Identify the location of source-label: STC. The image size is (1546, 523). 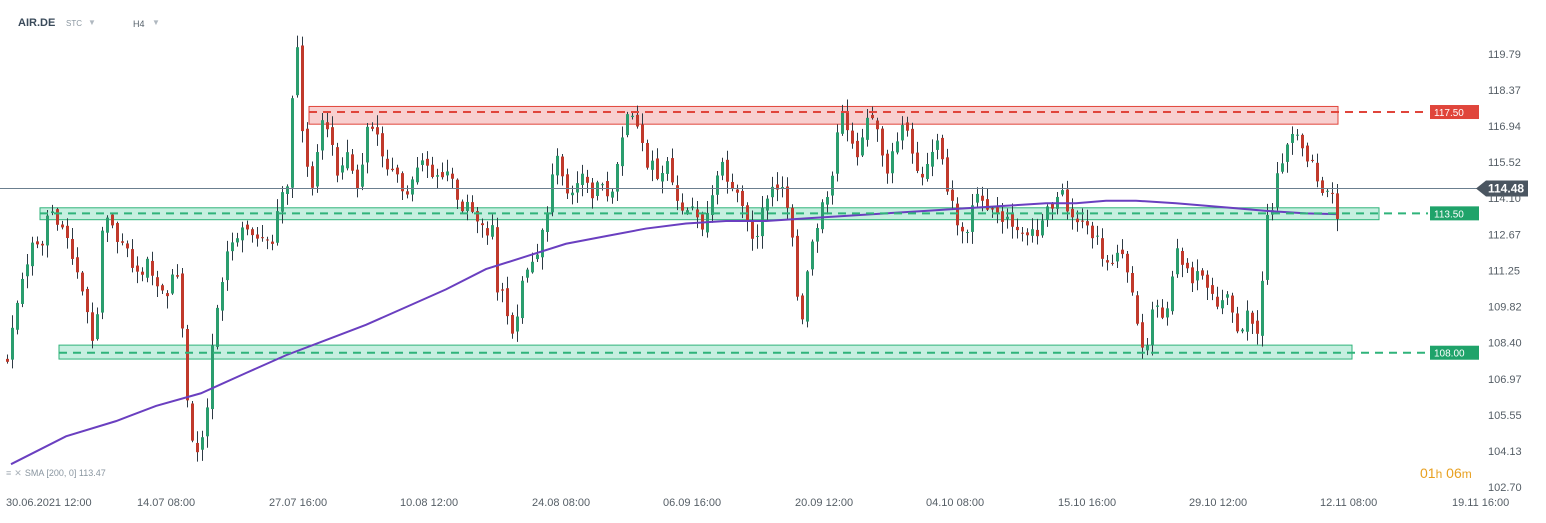
(74, 23).